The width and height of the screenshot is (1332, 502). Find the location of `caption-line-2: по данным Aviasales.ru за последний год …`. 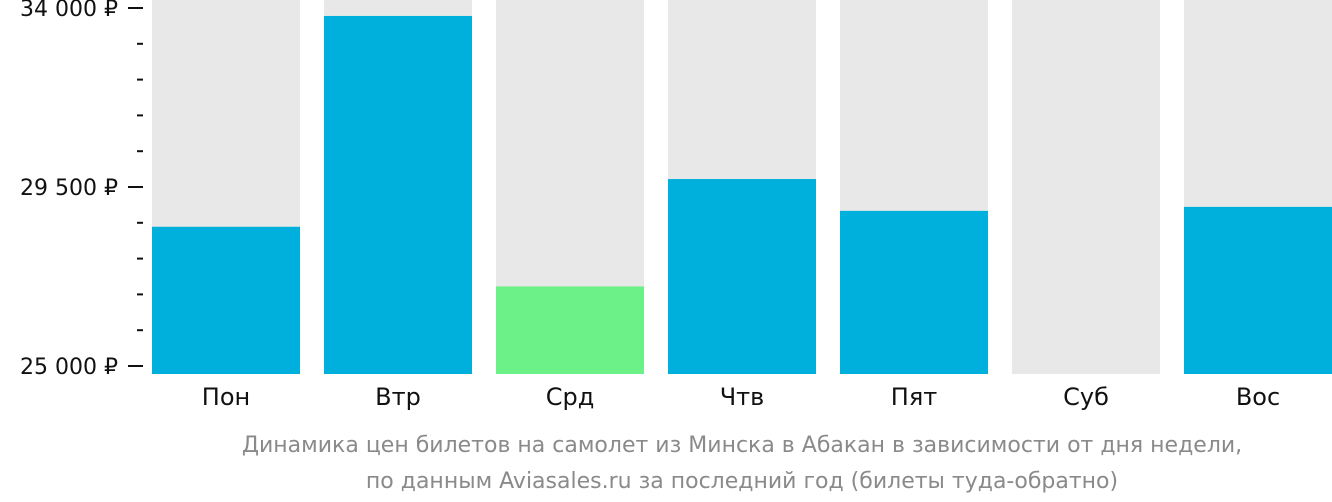

caption-line-2: по данным Aviasales.ru за последний год … is located at coordinates (742, 481).